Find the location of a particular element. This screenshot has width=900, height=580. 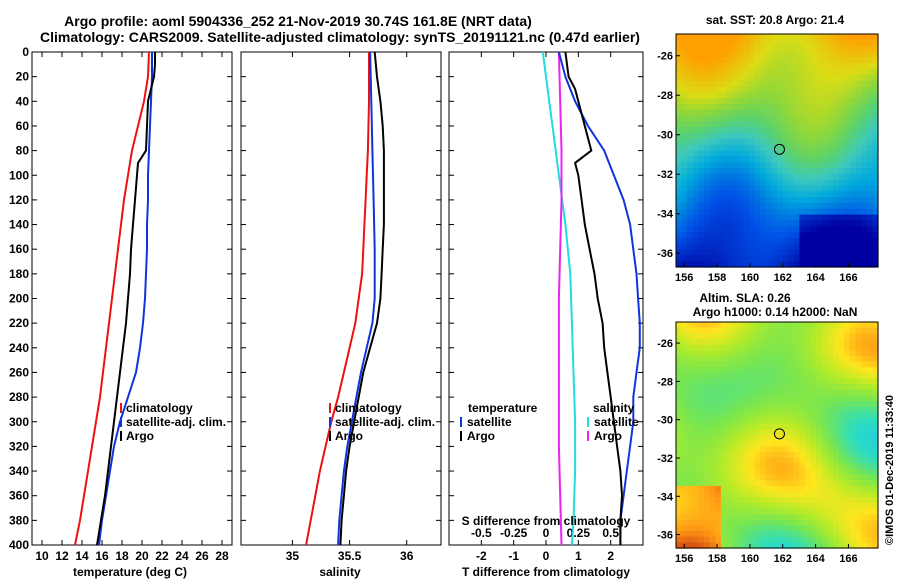

sst_map-frame is located at coordinates (777, 150).